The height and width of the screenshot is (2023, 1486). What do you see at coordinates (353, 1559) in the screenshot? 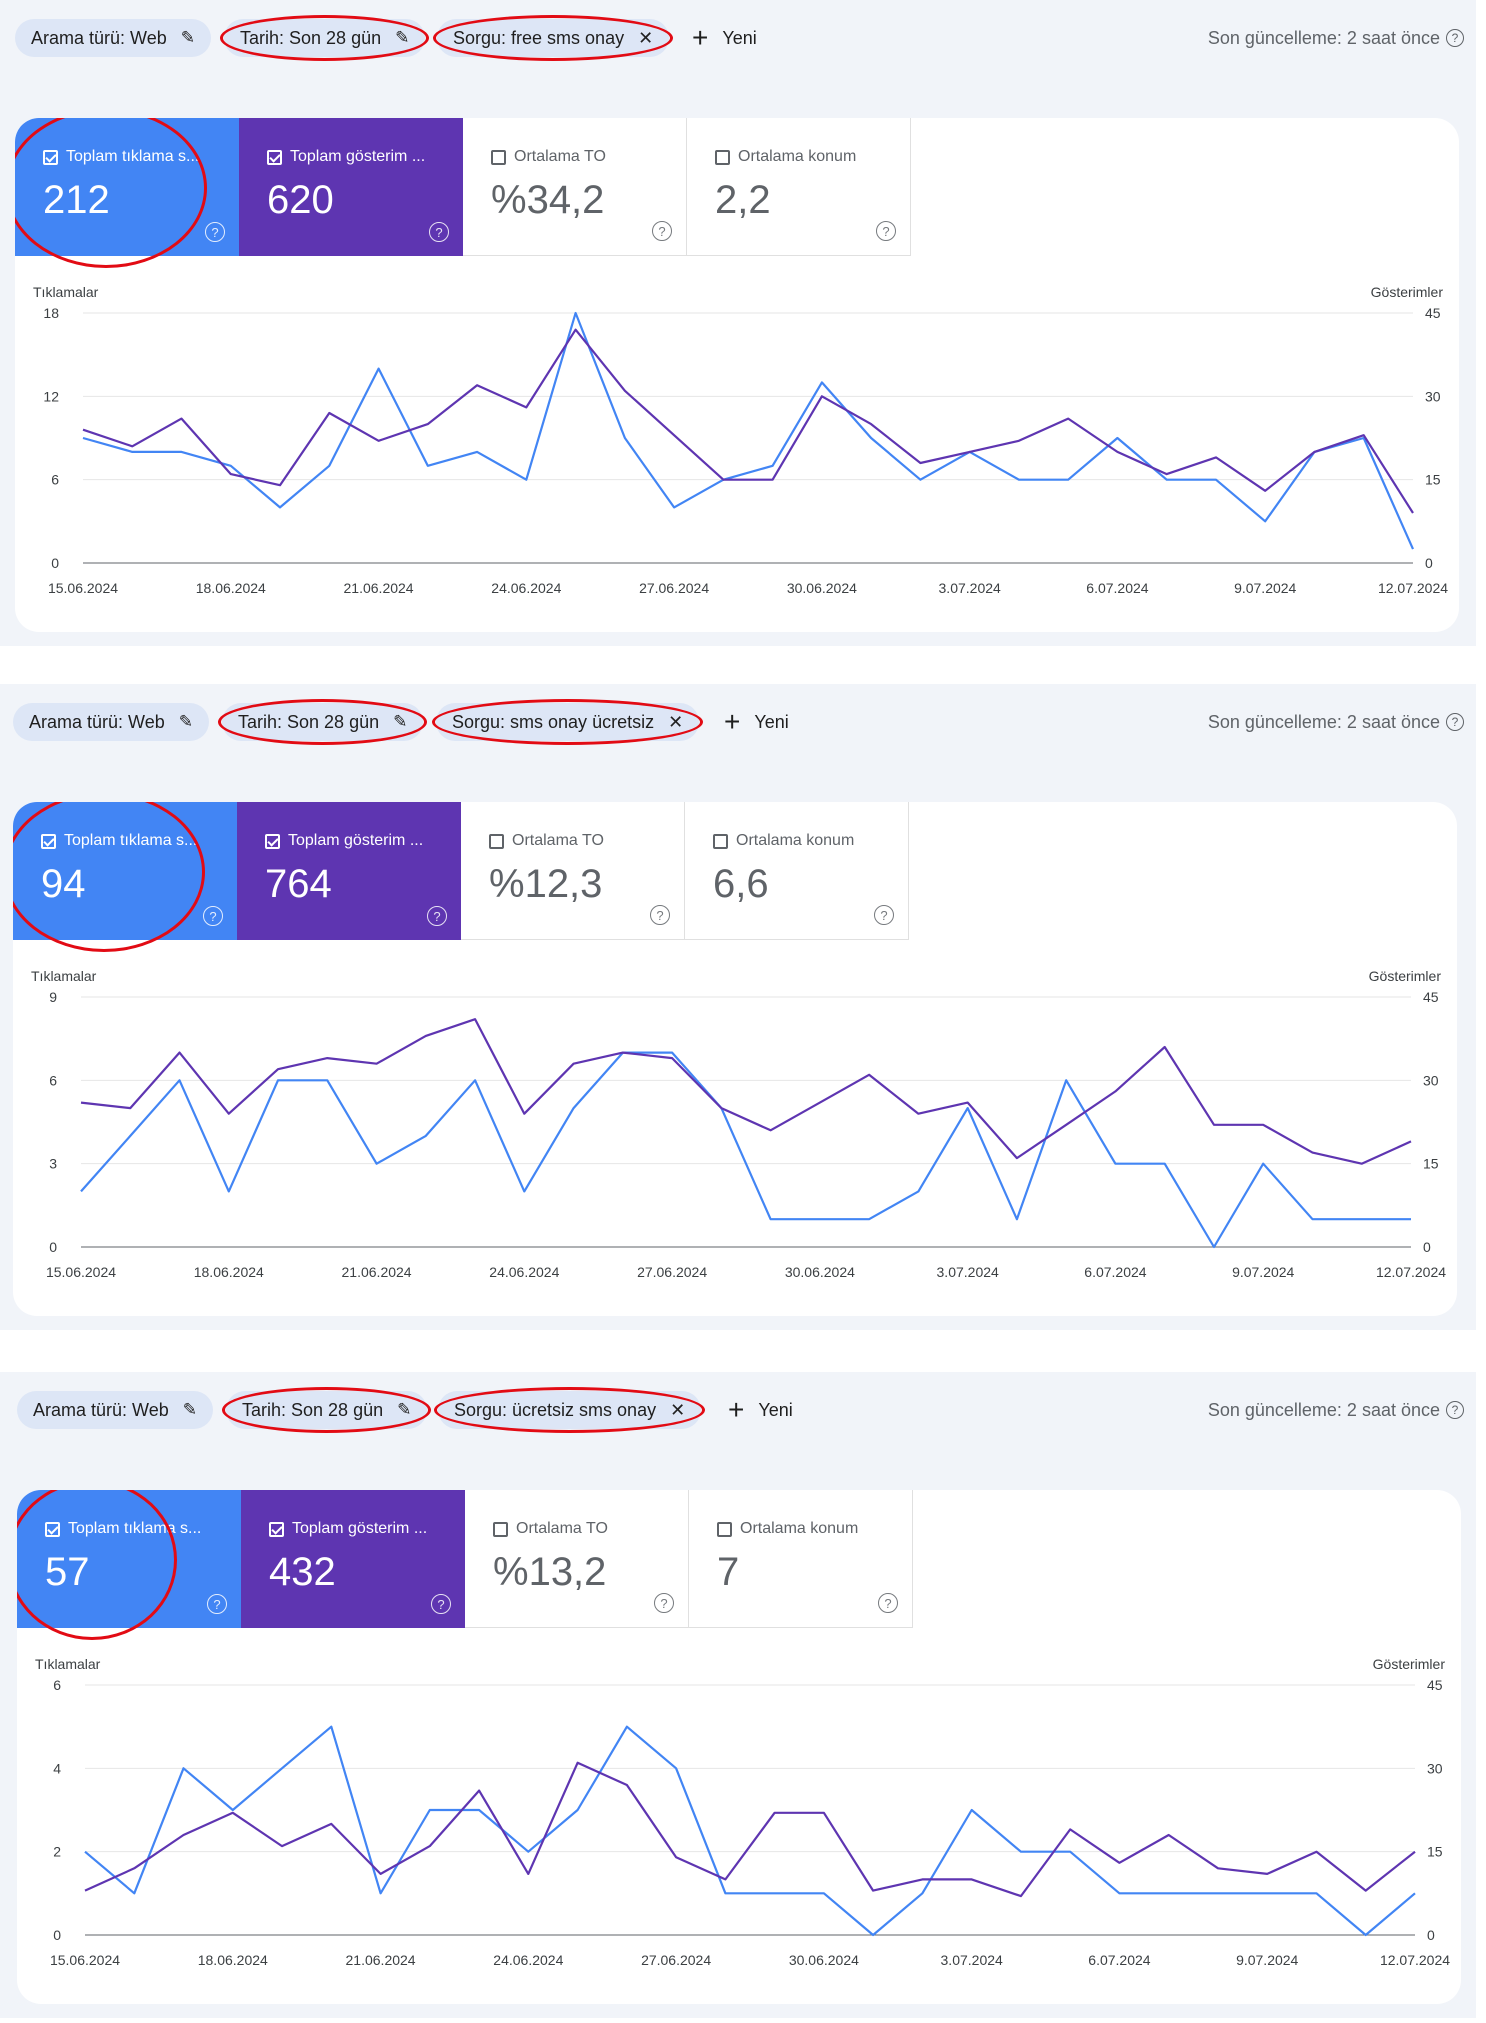
I see `metric-total-impressions: Toplam gösterim ... 432 ?` at bounding box center [353, 1559].